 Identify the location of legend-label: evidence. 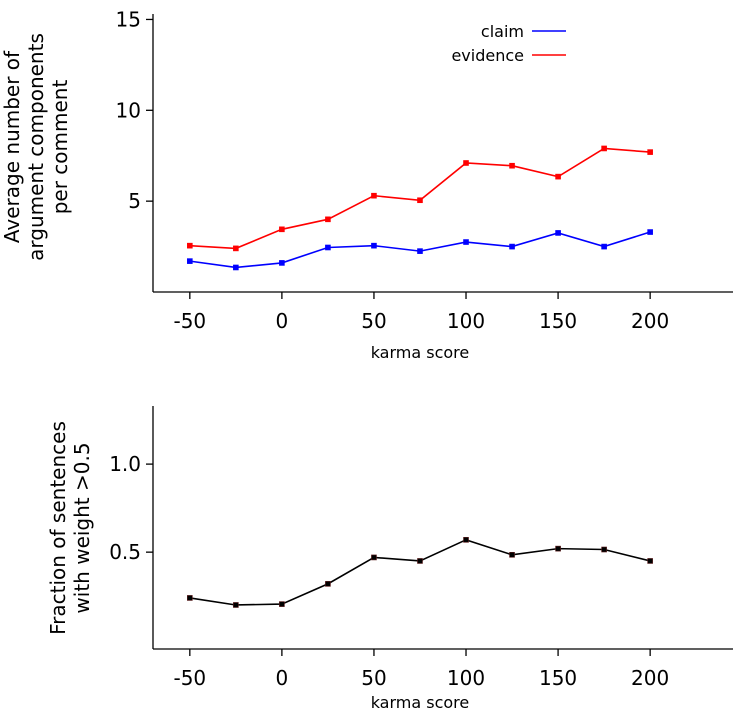
(487, 55).